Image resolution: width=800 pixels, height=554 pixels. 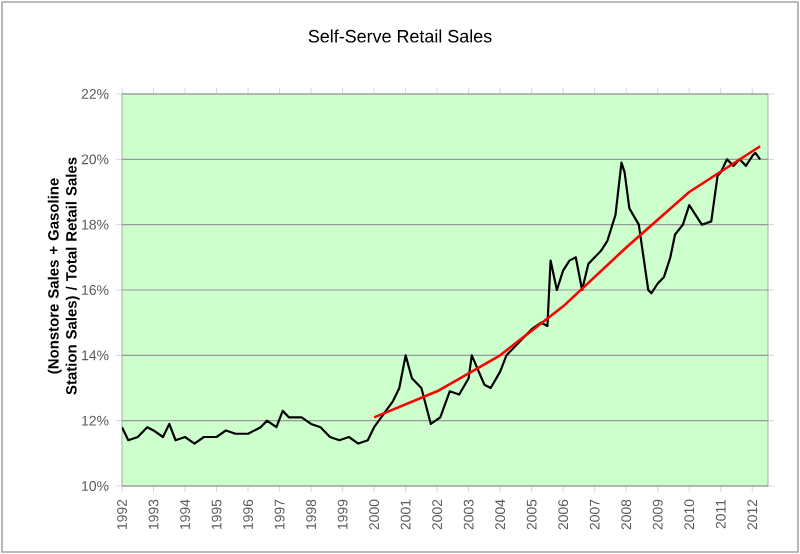 I want to click on chart-title: Self-Serve Retail Sales, so click(x=400, y=36).